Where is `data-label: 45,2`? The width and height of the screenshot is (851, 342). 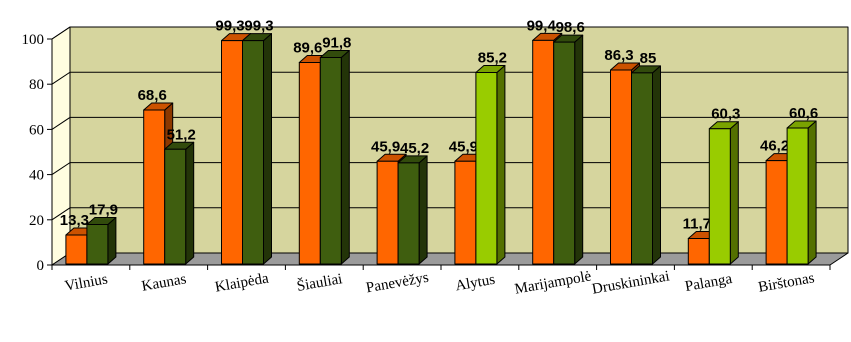
data-label: 45,2 is located at coordinates (414, 148).